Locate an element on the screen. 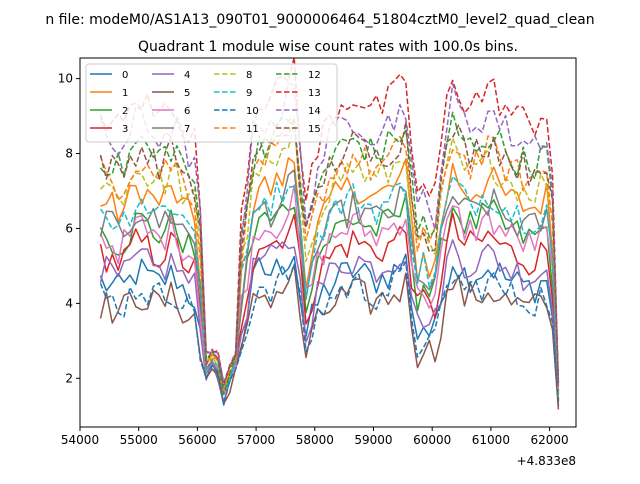 This screenshot has height=484, width=640. legend-label-13: 13 is located at coordinates (314, 93).